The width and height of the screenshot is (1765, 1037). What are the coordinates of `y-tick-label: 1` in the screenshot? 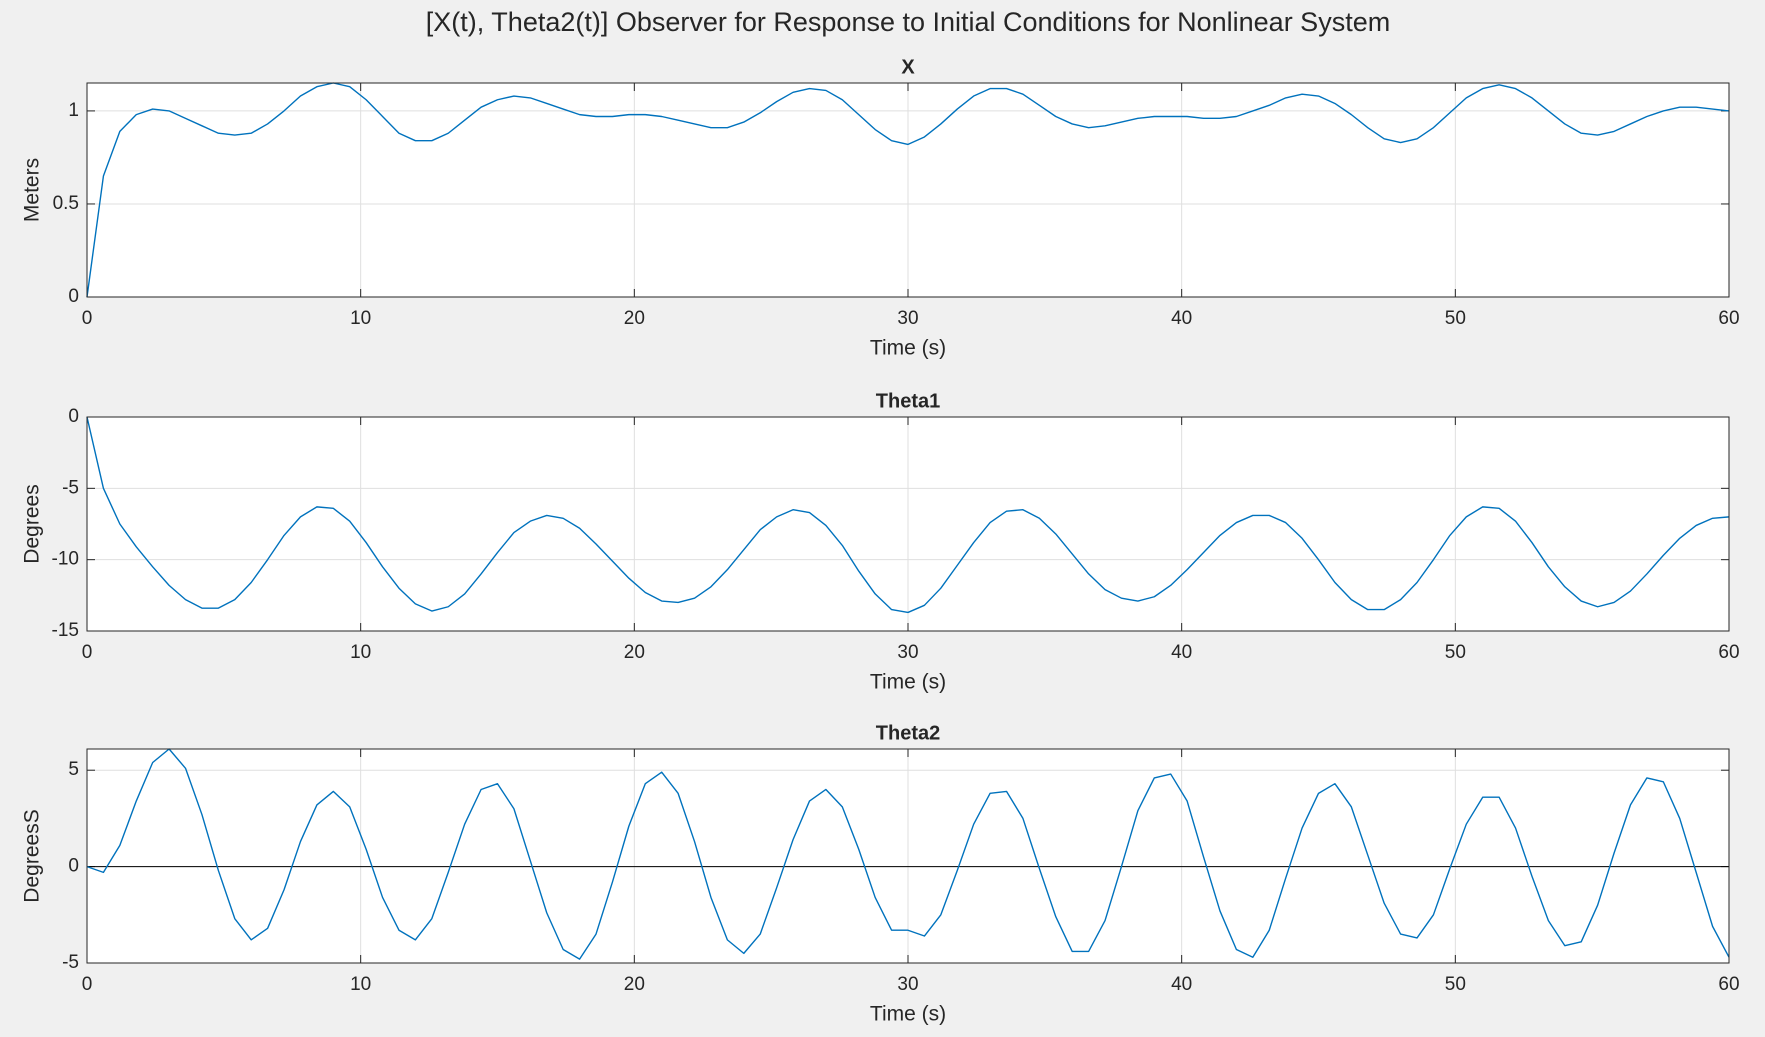 It's located at (73, 110).